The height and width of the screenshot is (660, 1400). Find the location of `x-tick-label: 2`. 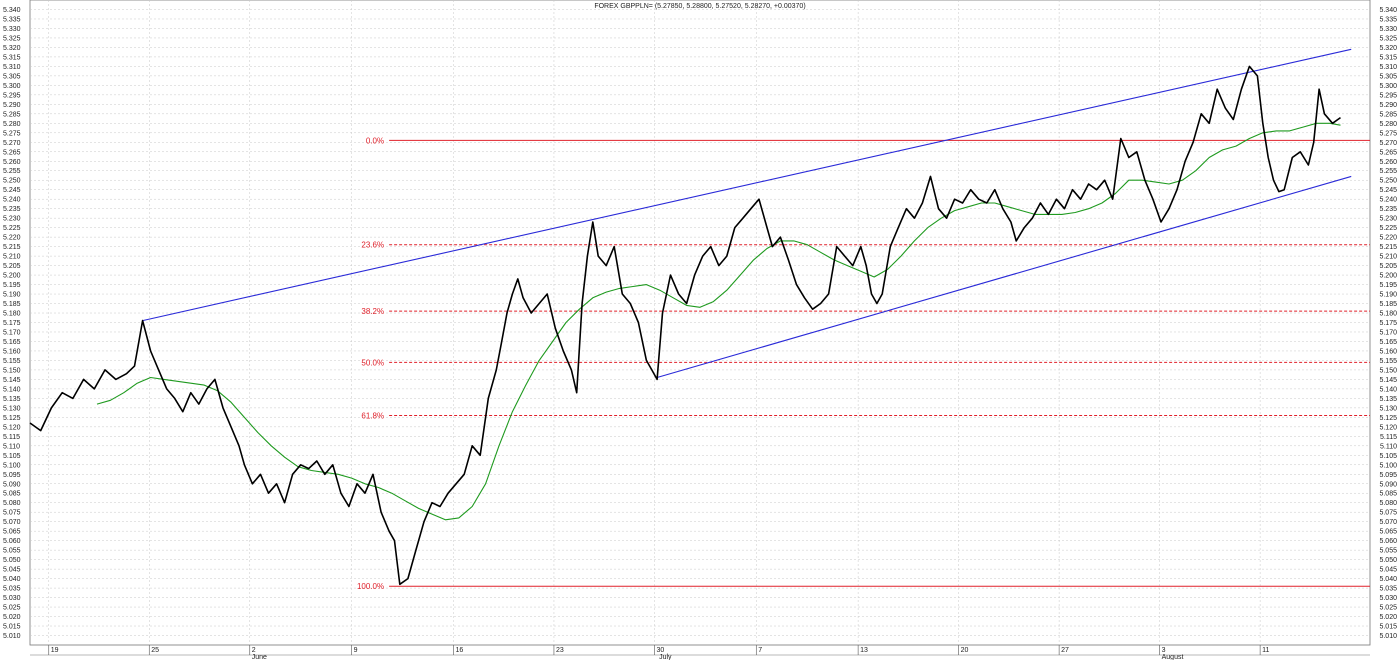

x-tick-label: 2 is located at coordinates (254, 650).